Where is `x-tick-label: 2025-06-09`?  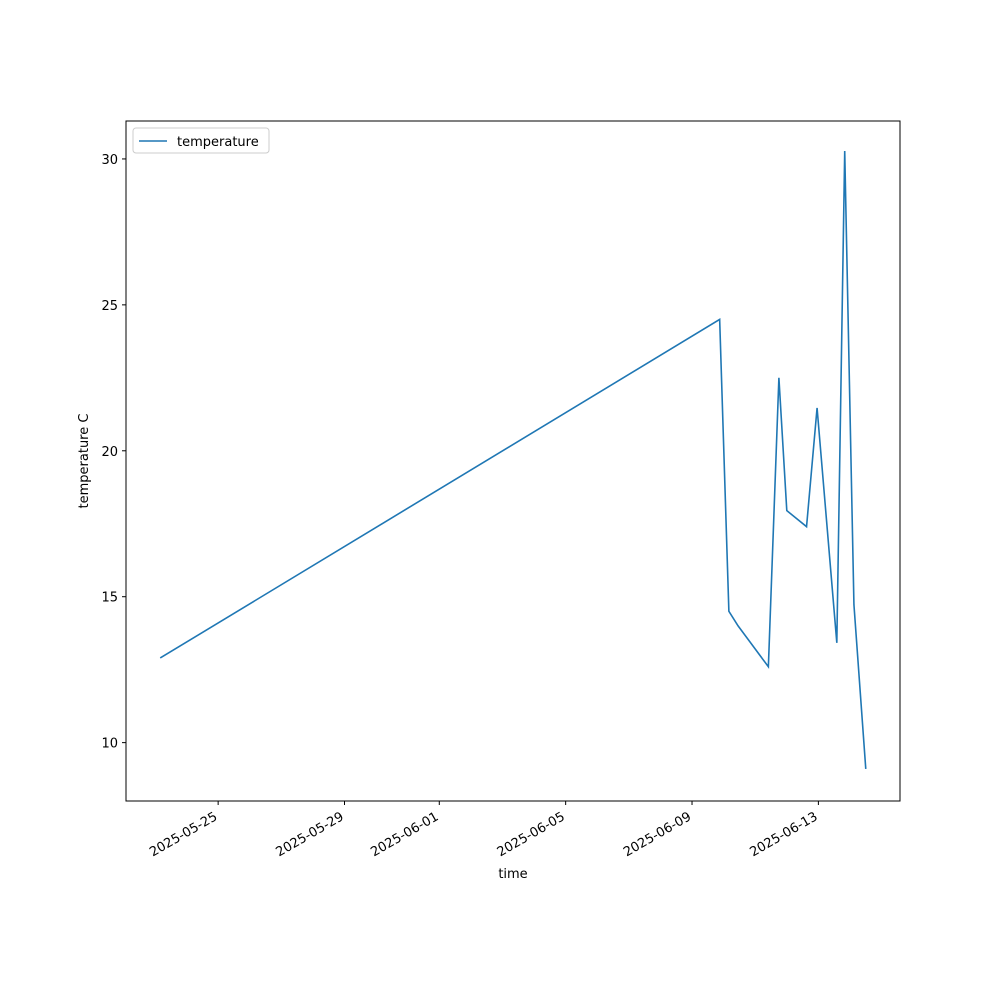 x-tick-label: 2025-06-09 is located at coordinates (657, 834).